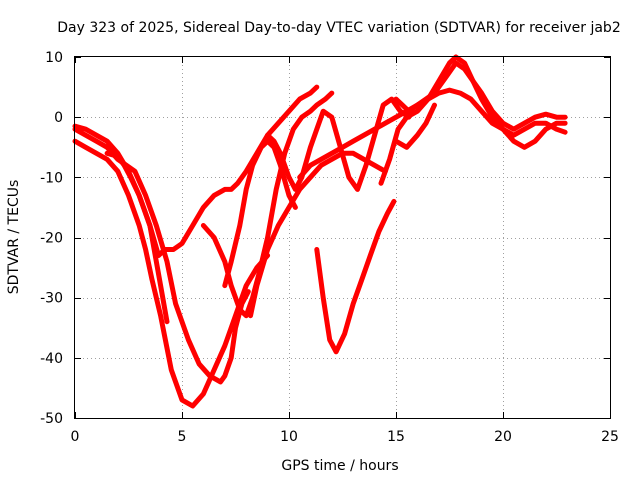 The image size is (640, 480). What do you see at coordinates (289, 437) in the screenshot?
I see `x-tick-label: 10` at bounding box center [289, 437].